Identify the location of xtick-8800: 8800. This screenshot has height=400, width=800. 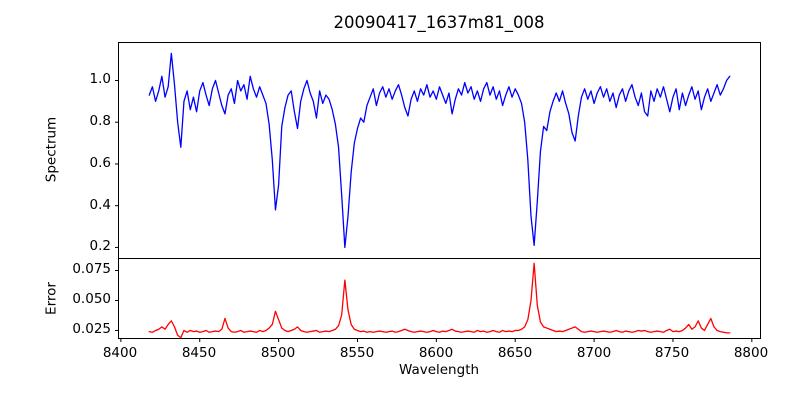
(751, 353).